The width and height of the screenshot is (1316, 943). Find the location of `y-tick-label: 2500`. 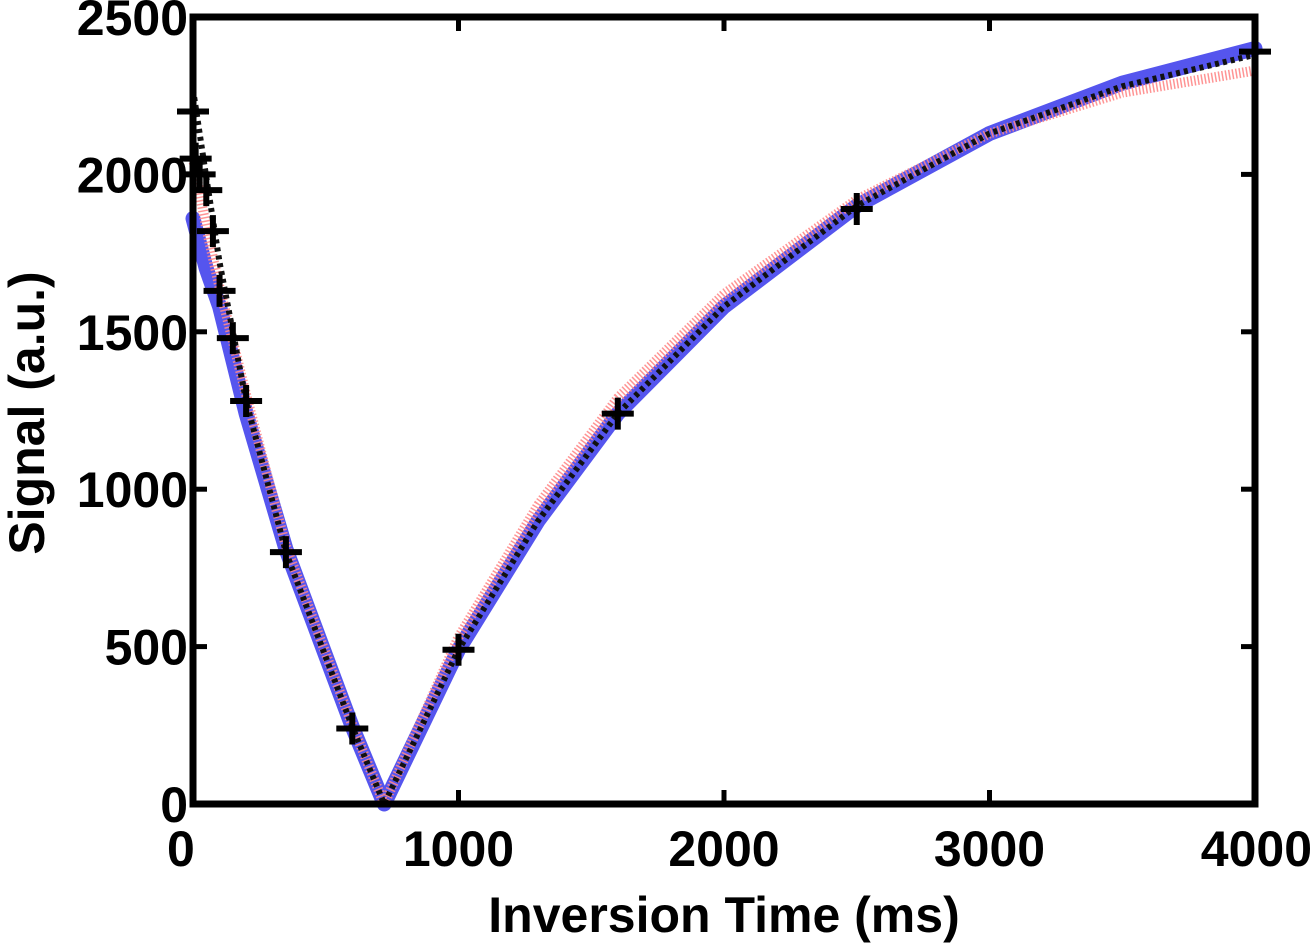

y-tick-label: 2500 is located at coordinates (132, 23).